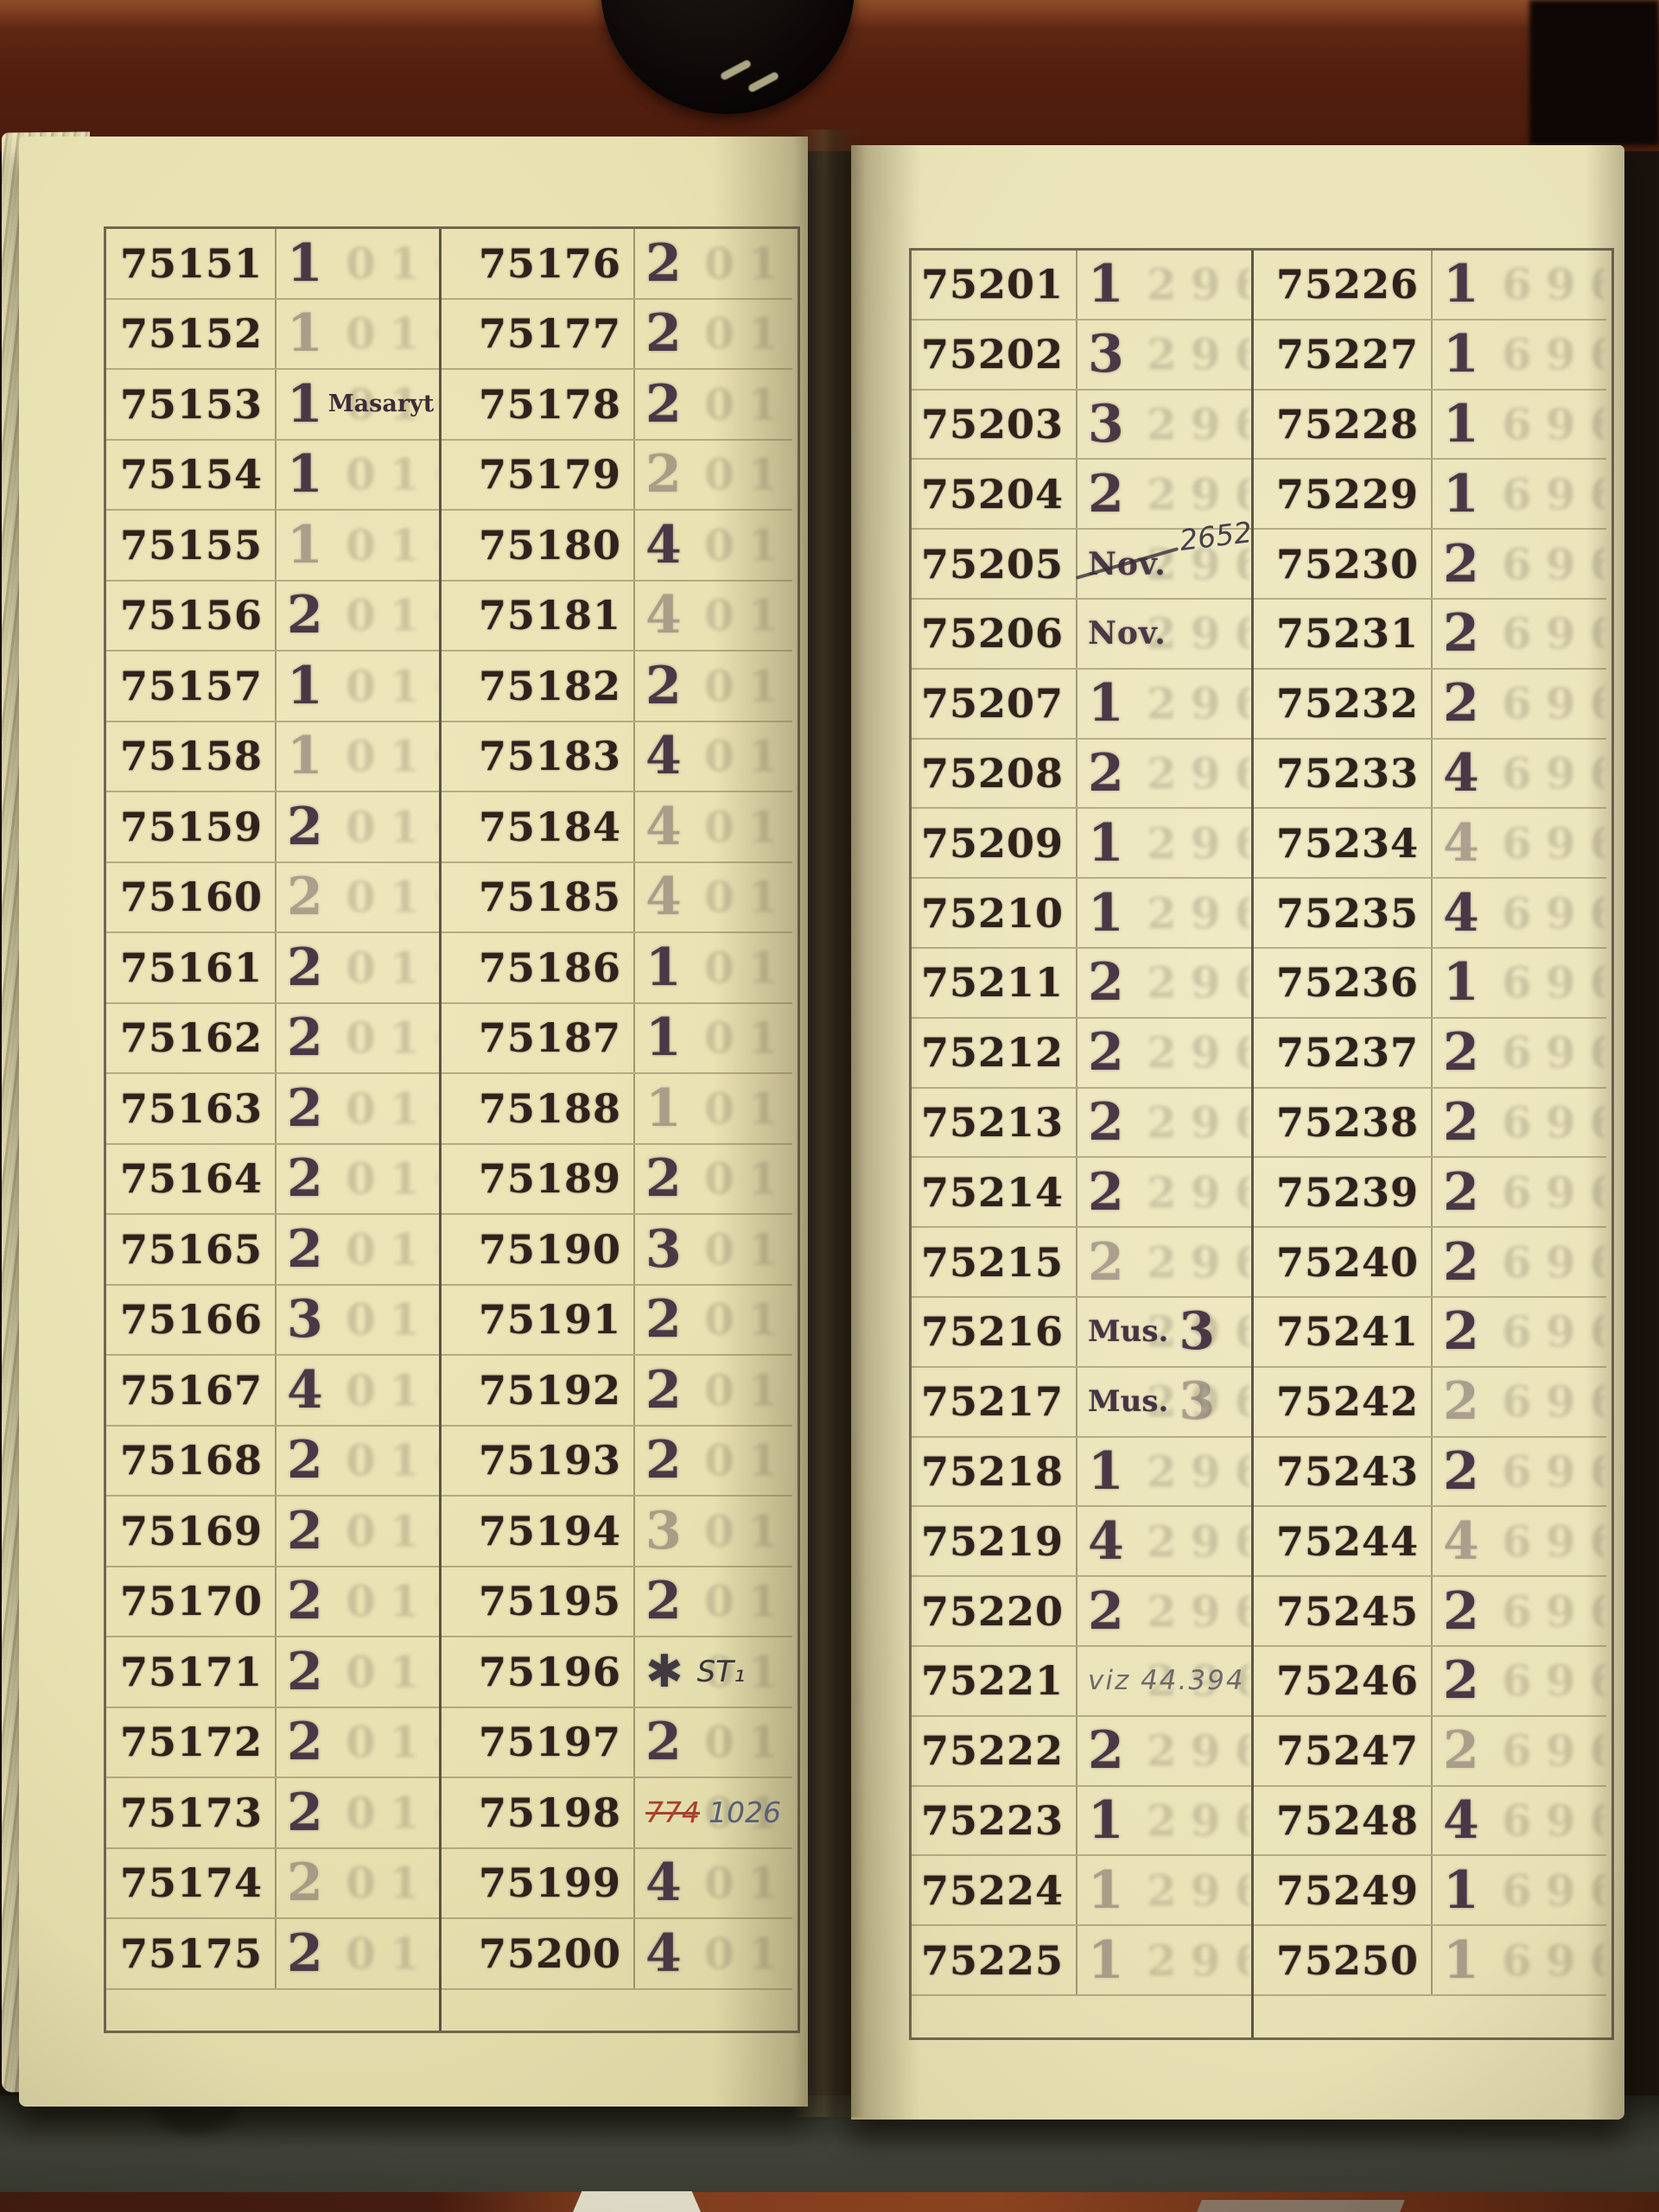 The width and height of the screenshot is (1659, 2212). What do you see at coordinates (721, 1671) in the screenshot?
I see `handwritten-note: ST₁` at bounding box center [721, 1671].